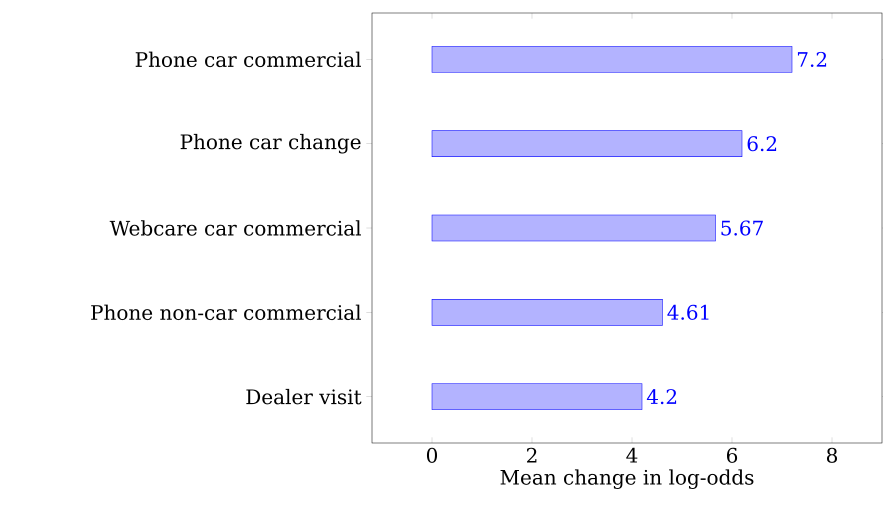 This screenshot has width=883, height=519. I want to click on data-label: 7.2, so click(812, 59).